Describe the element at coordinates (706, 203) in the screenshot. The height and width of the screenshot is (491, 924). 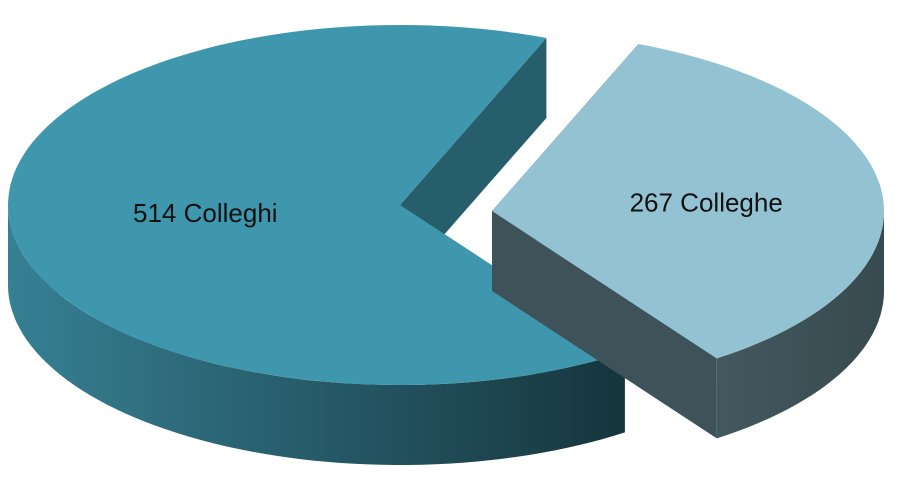
I see `data-label: 267 Colleghe` at that location.